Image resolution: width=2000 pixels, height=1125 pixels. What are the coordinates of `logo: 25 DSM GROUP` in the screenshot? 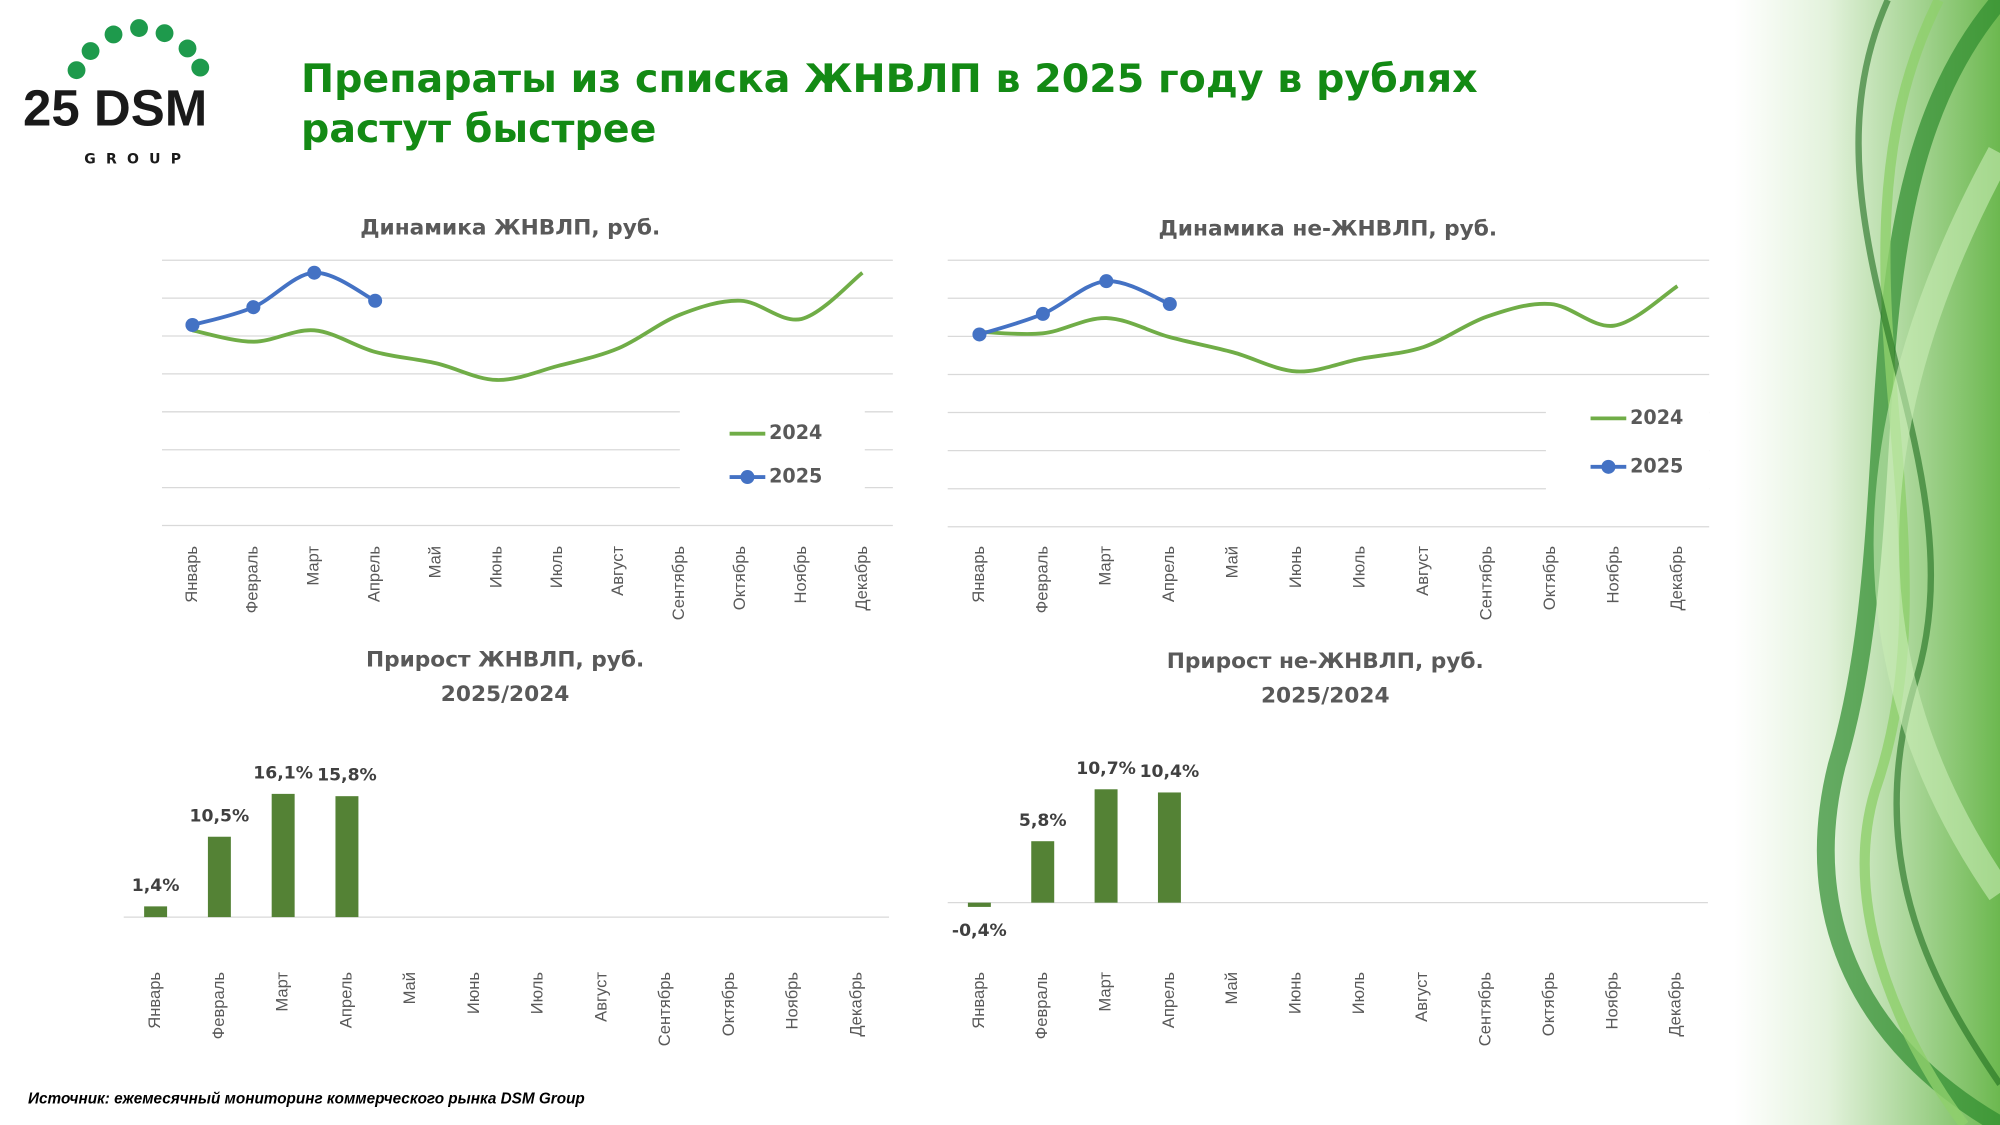 It's located at (116, 93).